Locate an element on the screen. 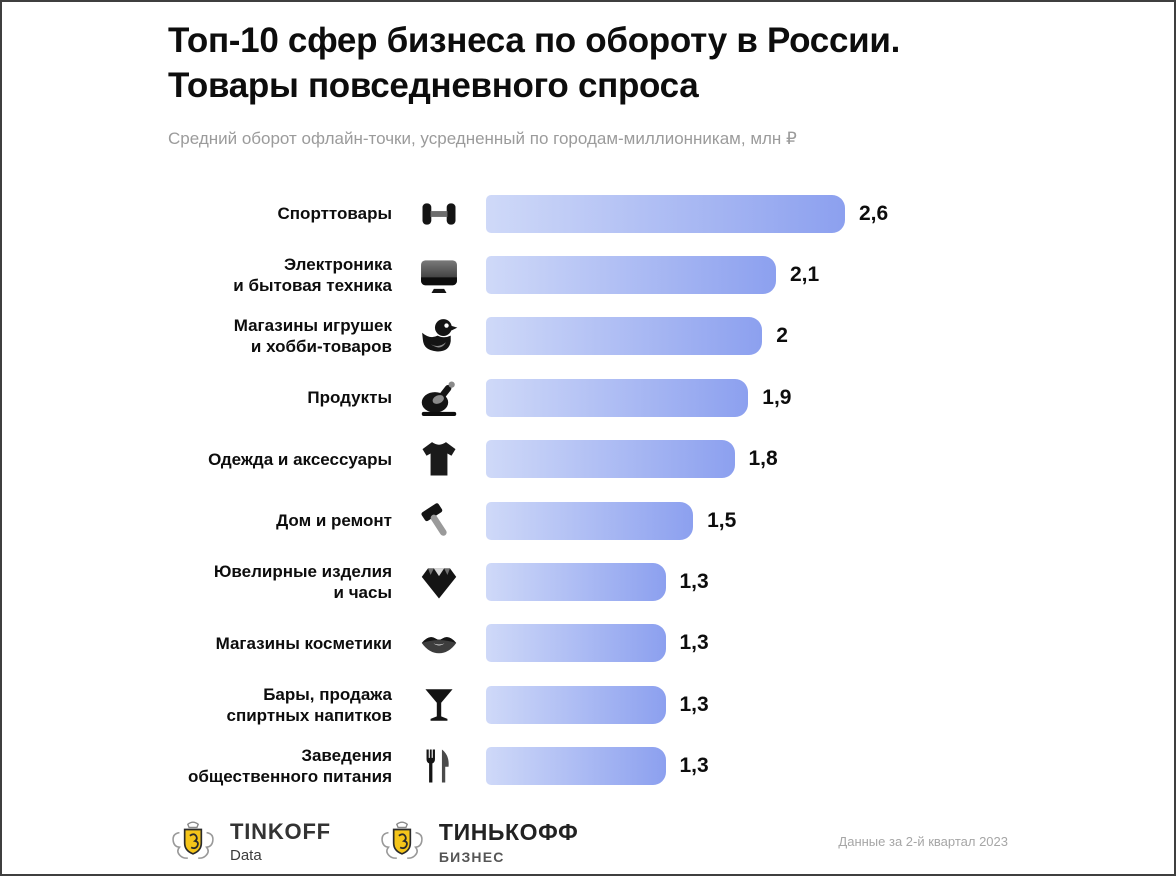 The image size is (1176, 876). bar-area: 2 is located at coordinates (830, 336).